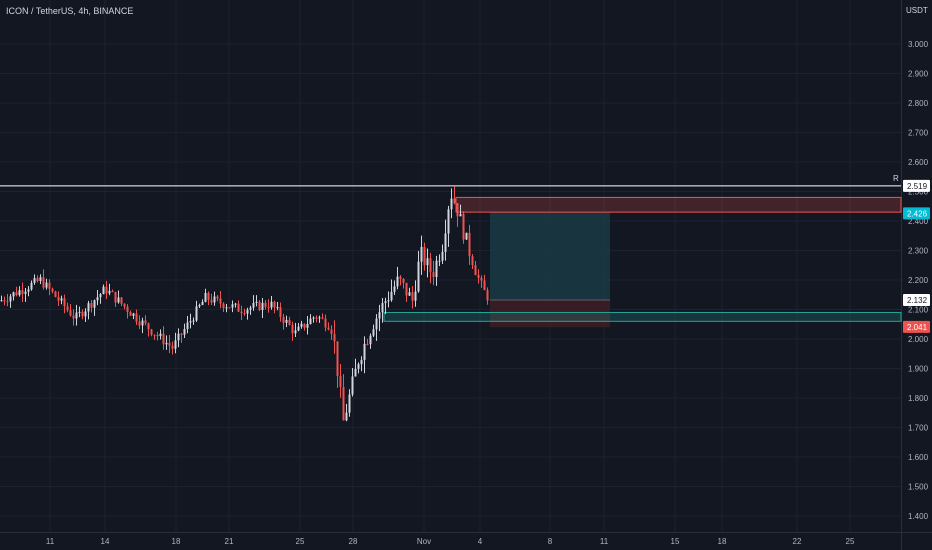 This screenshot has height=550, width=932. Describe the element at coordinates (918, 44) in the screenshot. I see `price-tick-label: 3.000` at that location.